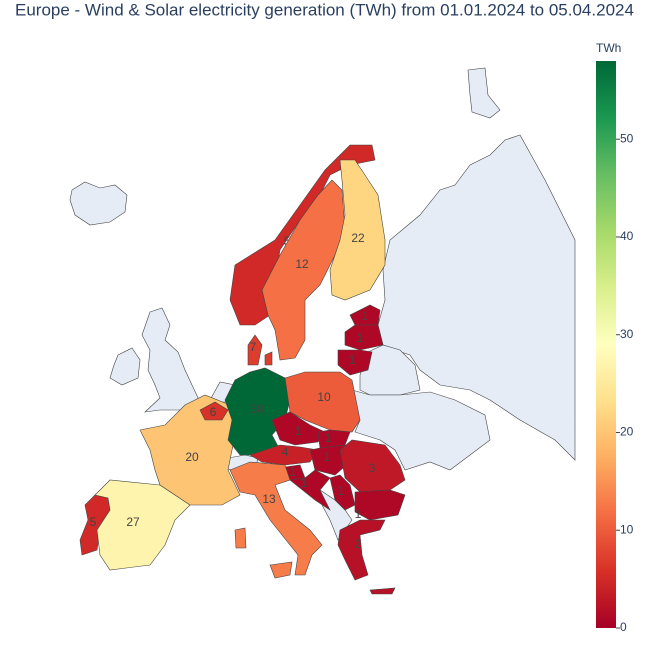  Describe the element at coordinates (623, 627) in the screenshot. I see `colorbar-tick-label: 0` at that location.